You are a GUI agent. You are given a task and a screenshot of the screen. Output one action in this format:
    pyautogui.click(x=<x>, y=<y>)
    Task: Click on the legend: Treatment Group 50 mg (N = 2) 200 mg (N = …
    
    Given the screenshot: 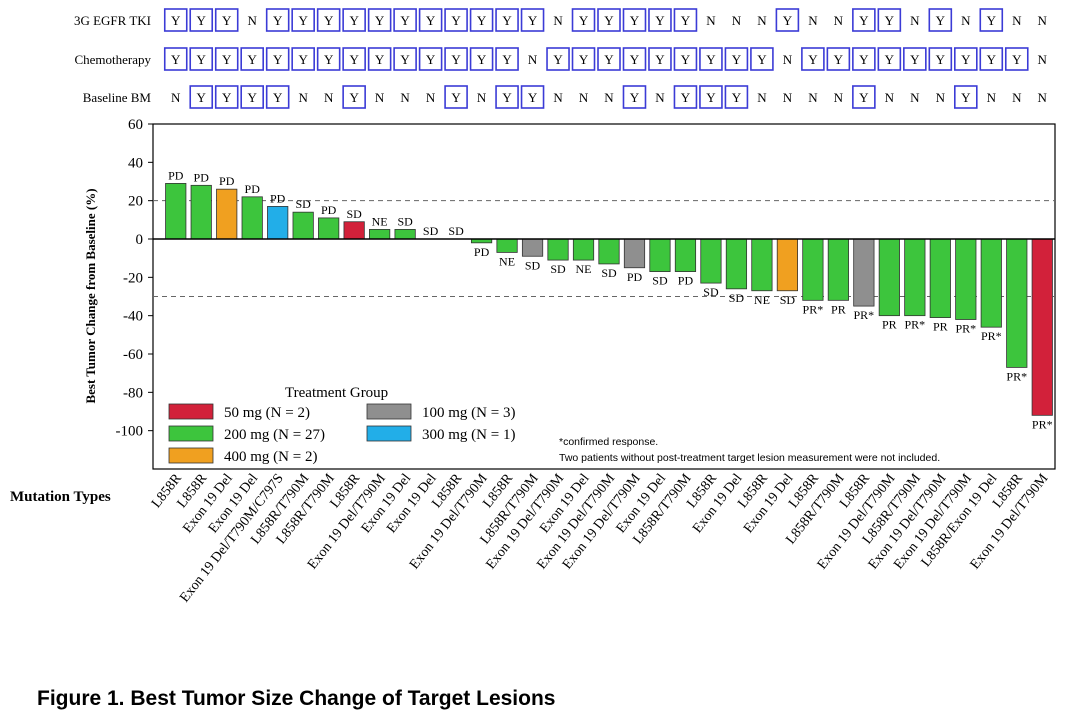 What is the action you would take?
    pyautogui.click(x=341, y=425)
    